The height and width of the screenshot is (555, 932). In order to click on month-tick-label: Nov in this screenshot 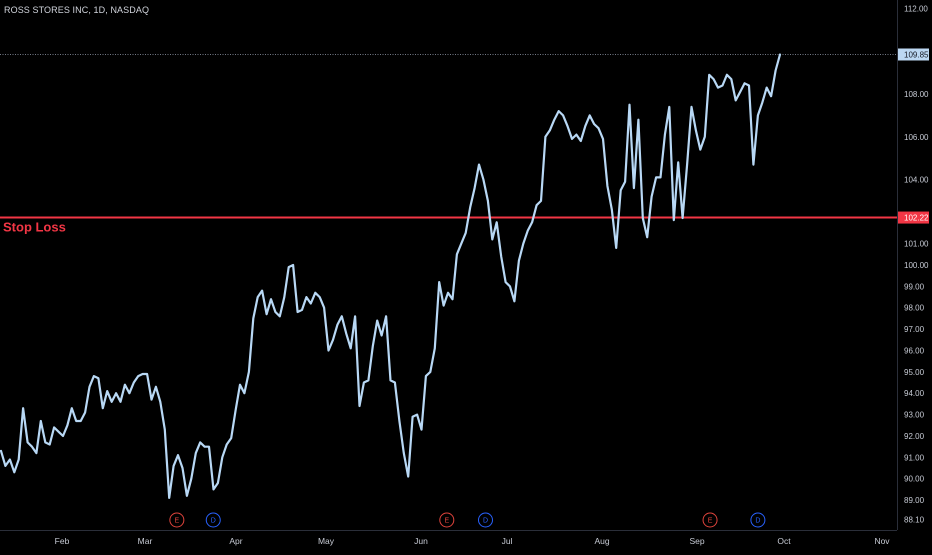, I will do `click(882, 541)`.